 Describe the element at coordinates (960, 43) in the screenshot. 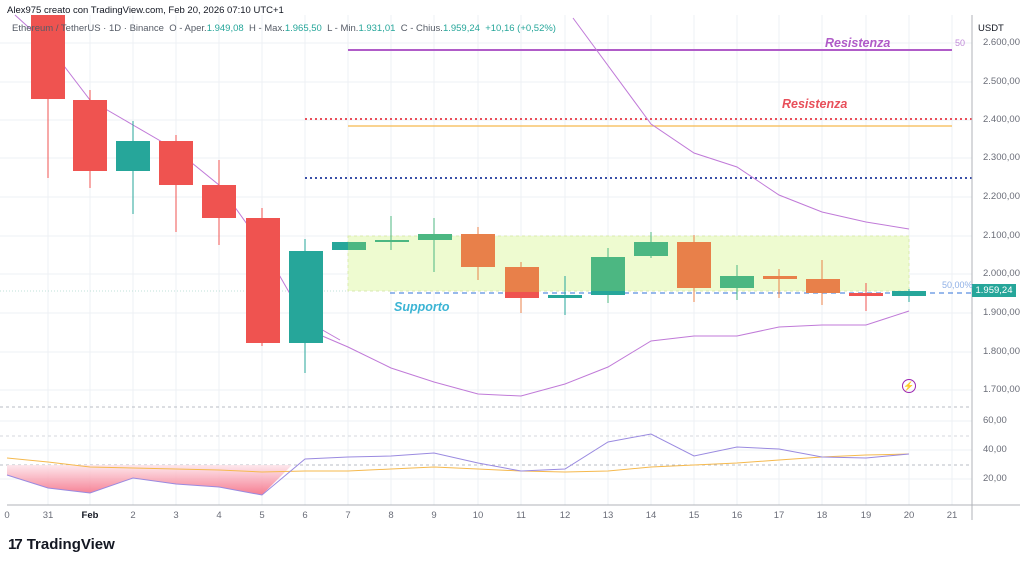

I see `fib-50-top-label: 50` at that location.